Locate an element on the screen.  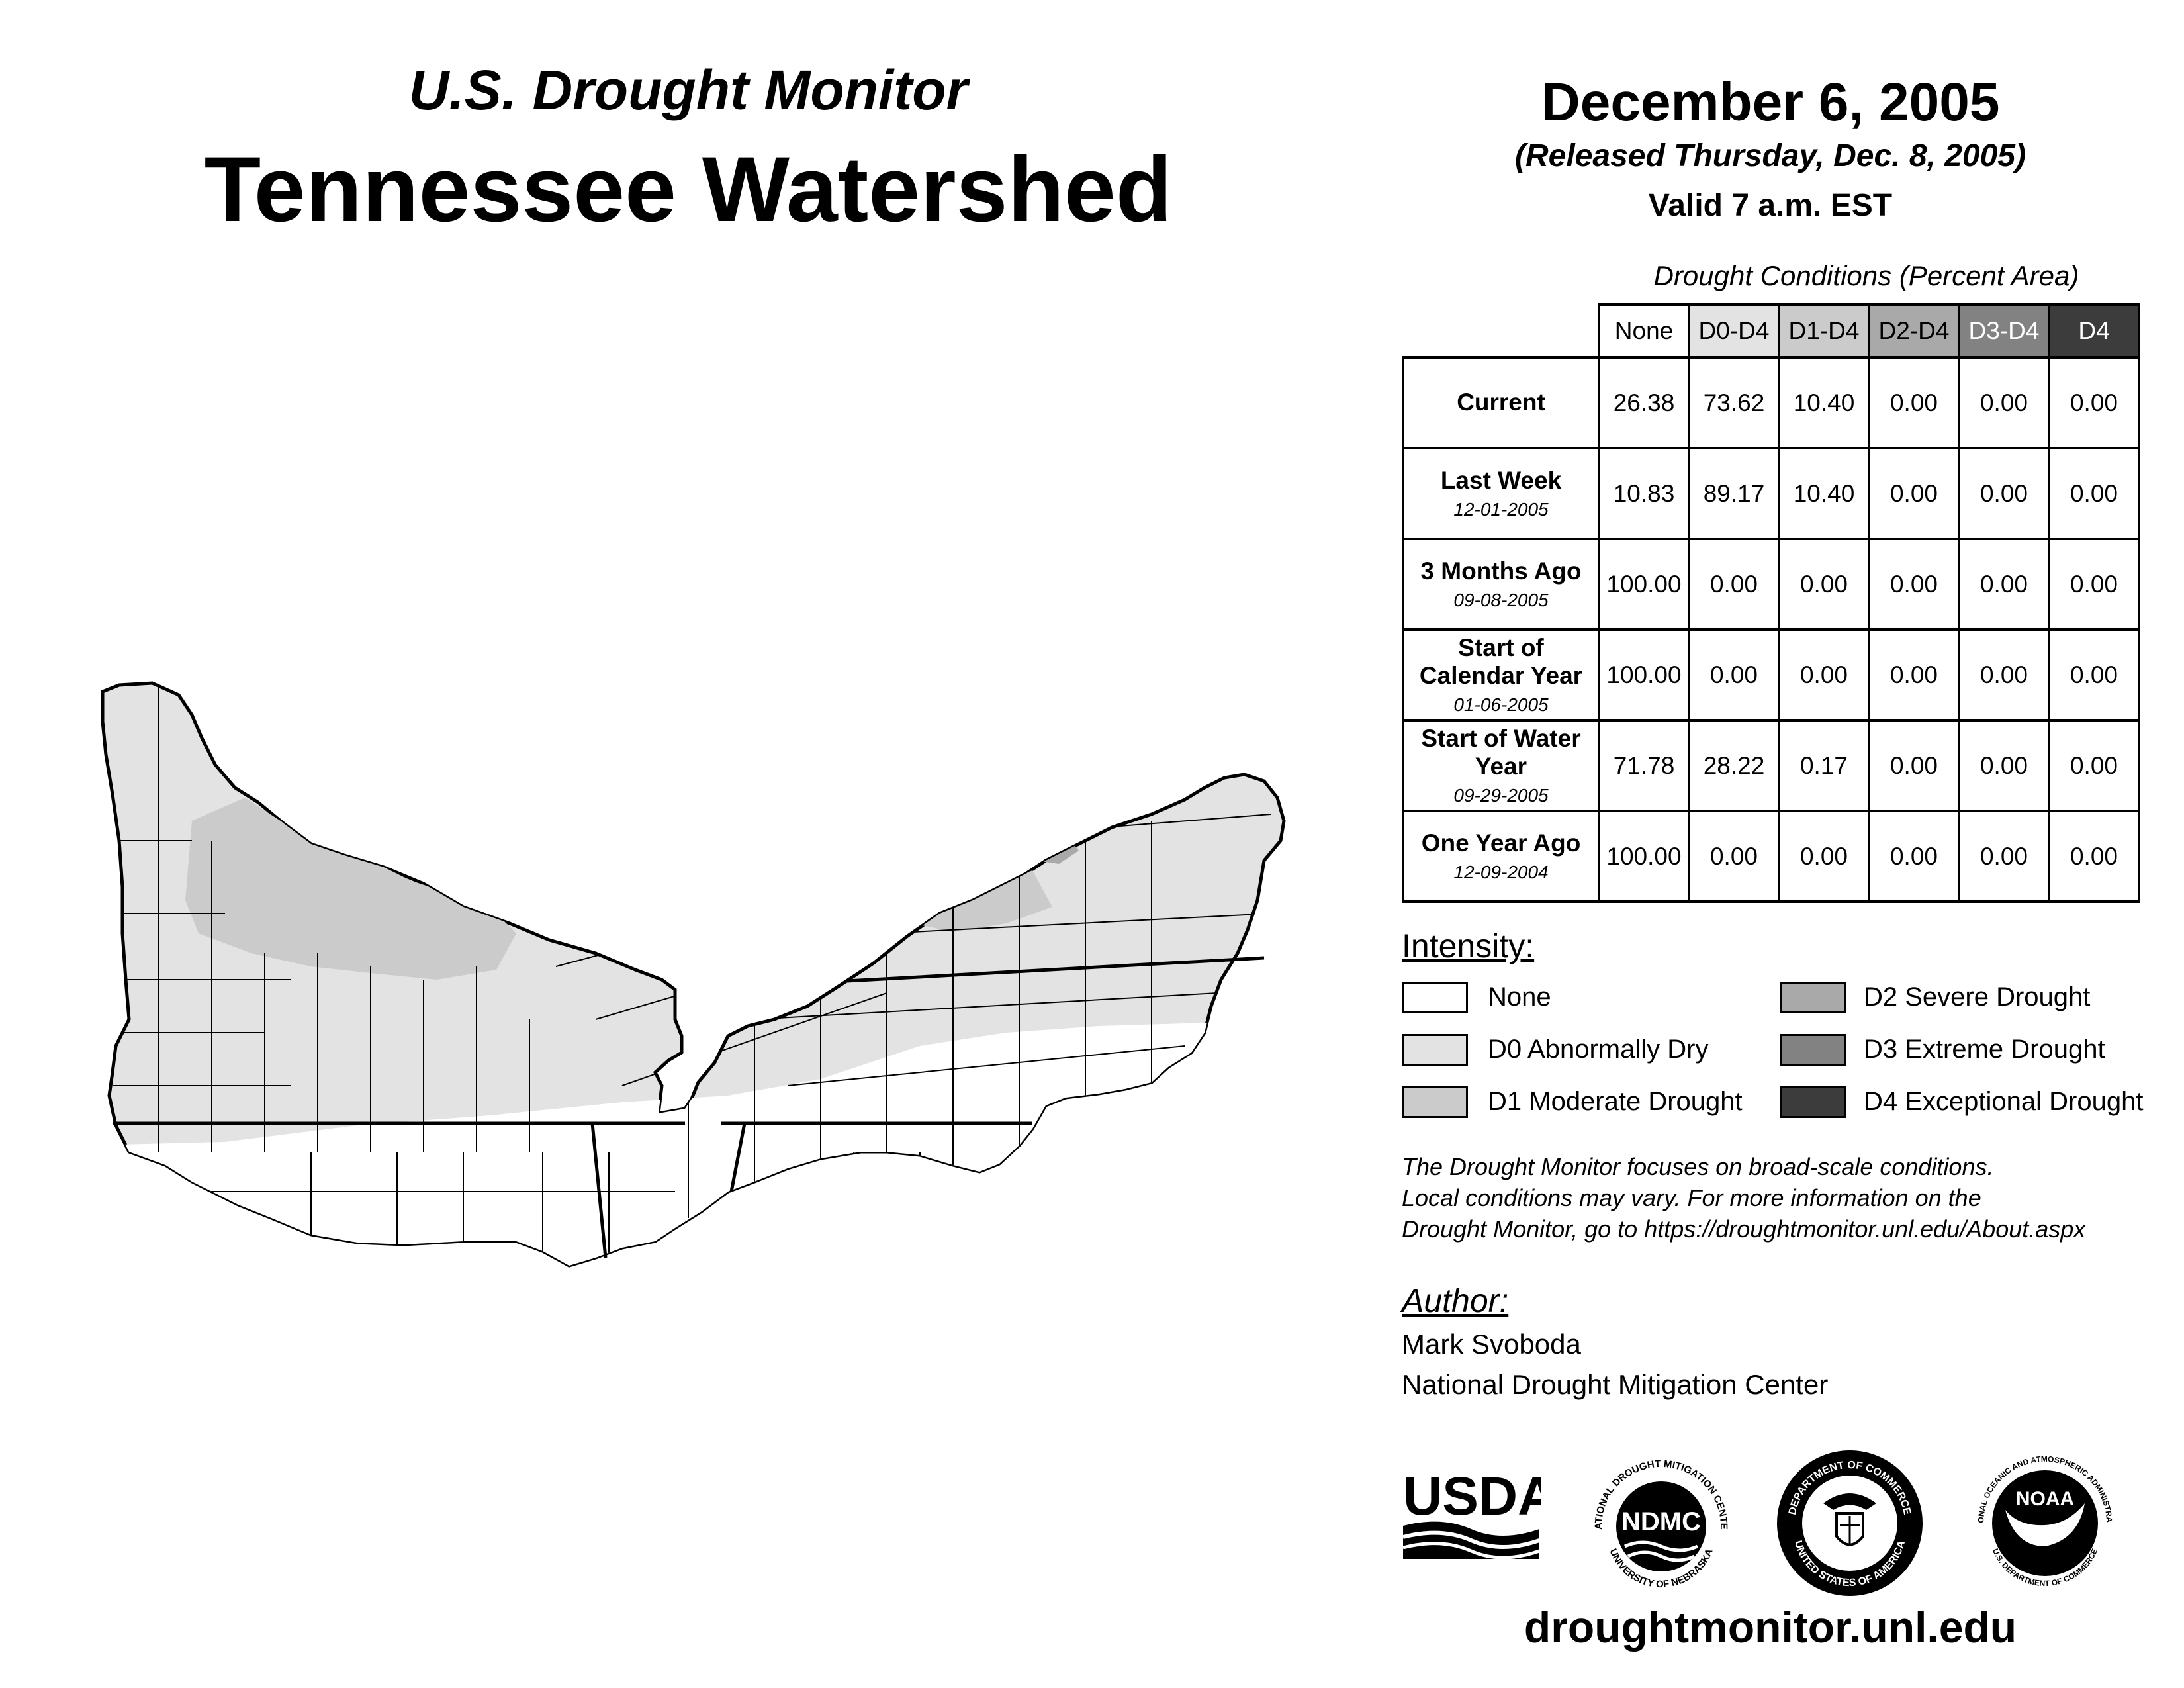
legend-swatch-d4 is located at coordinates (1813, 1102).